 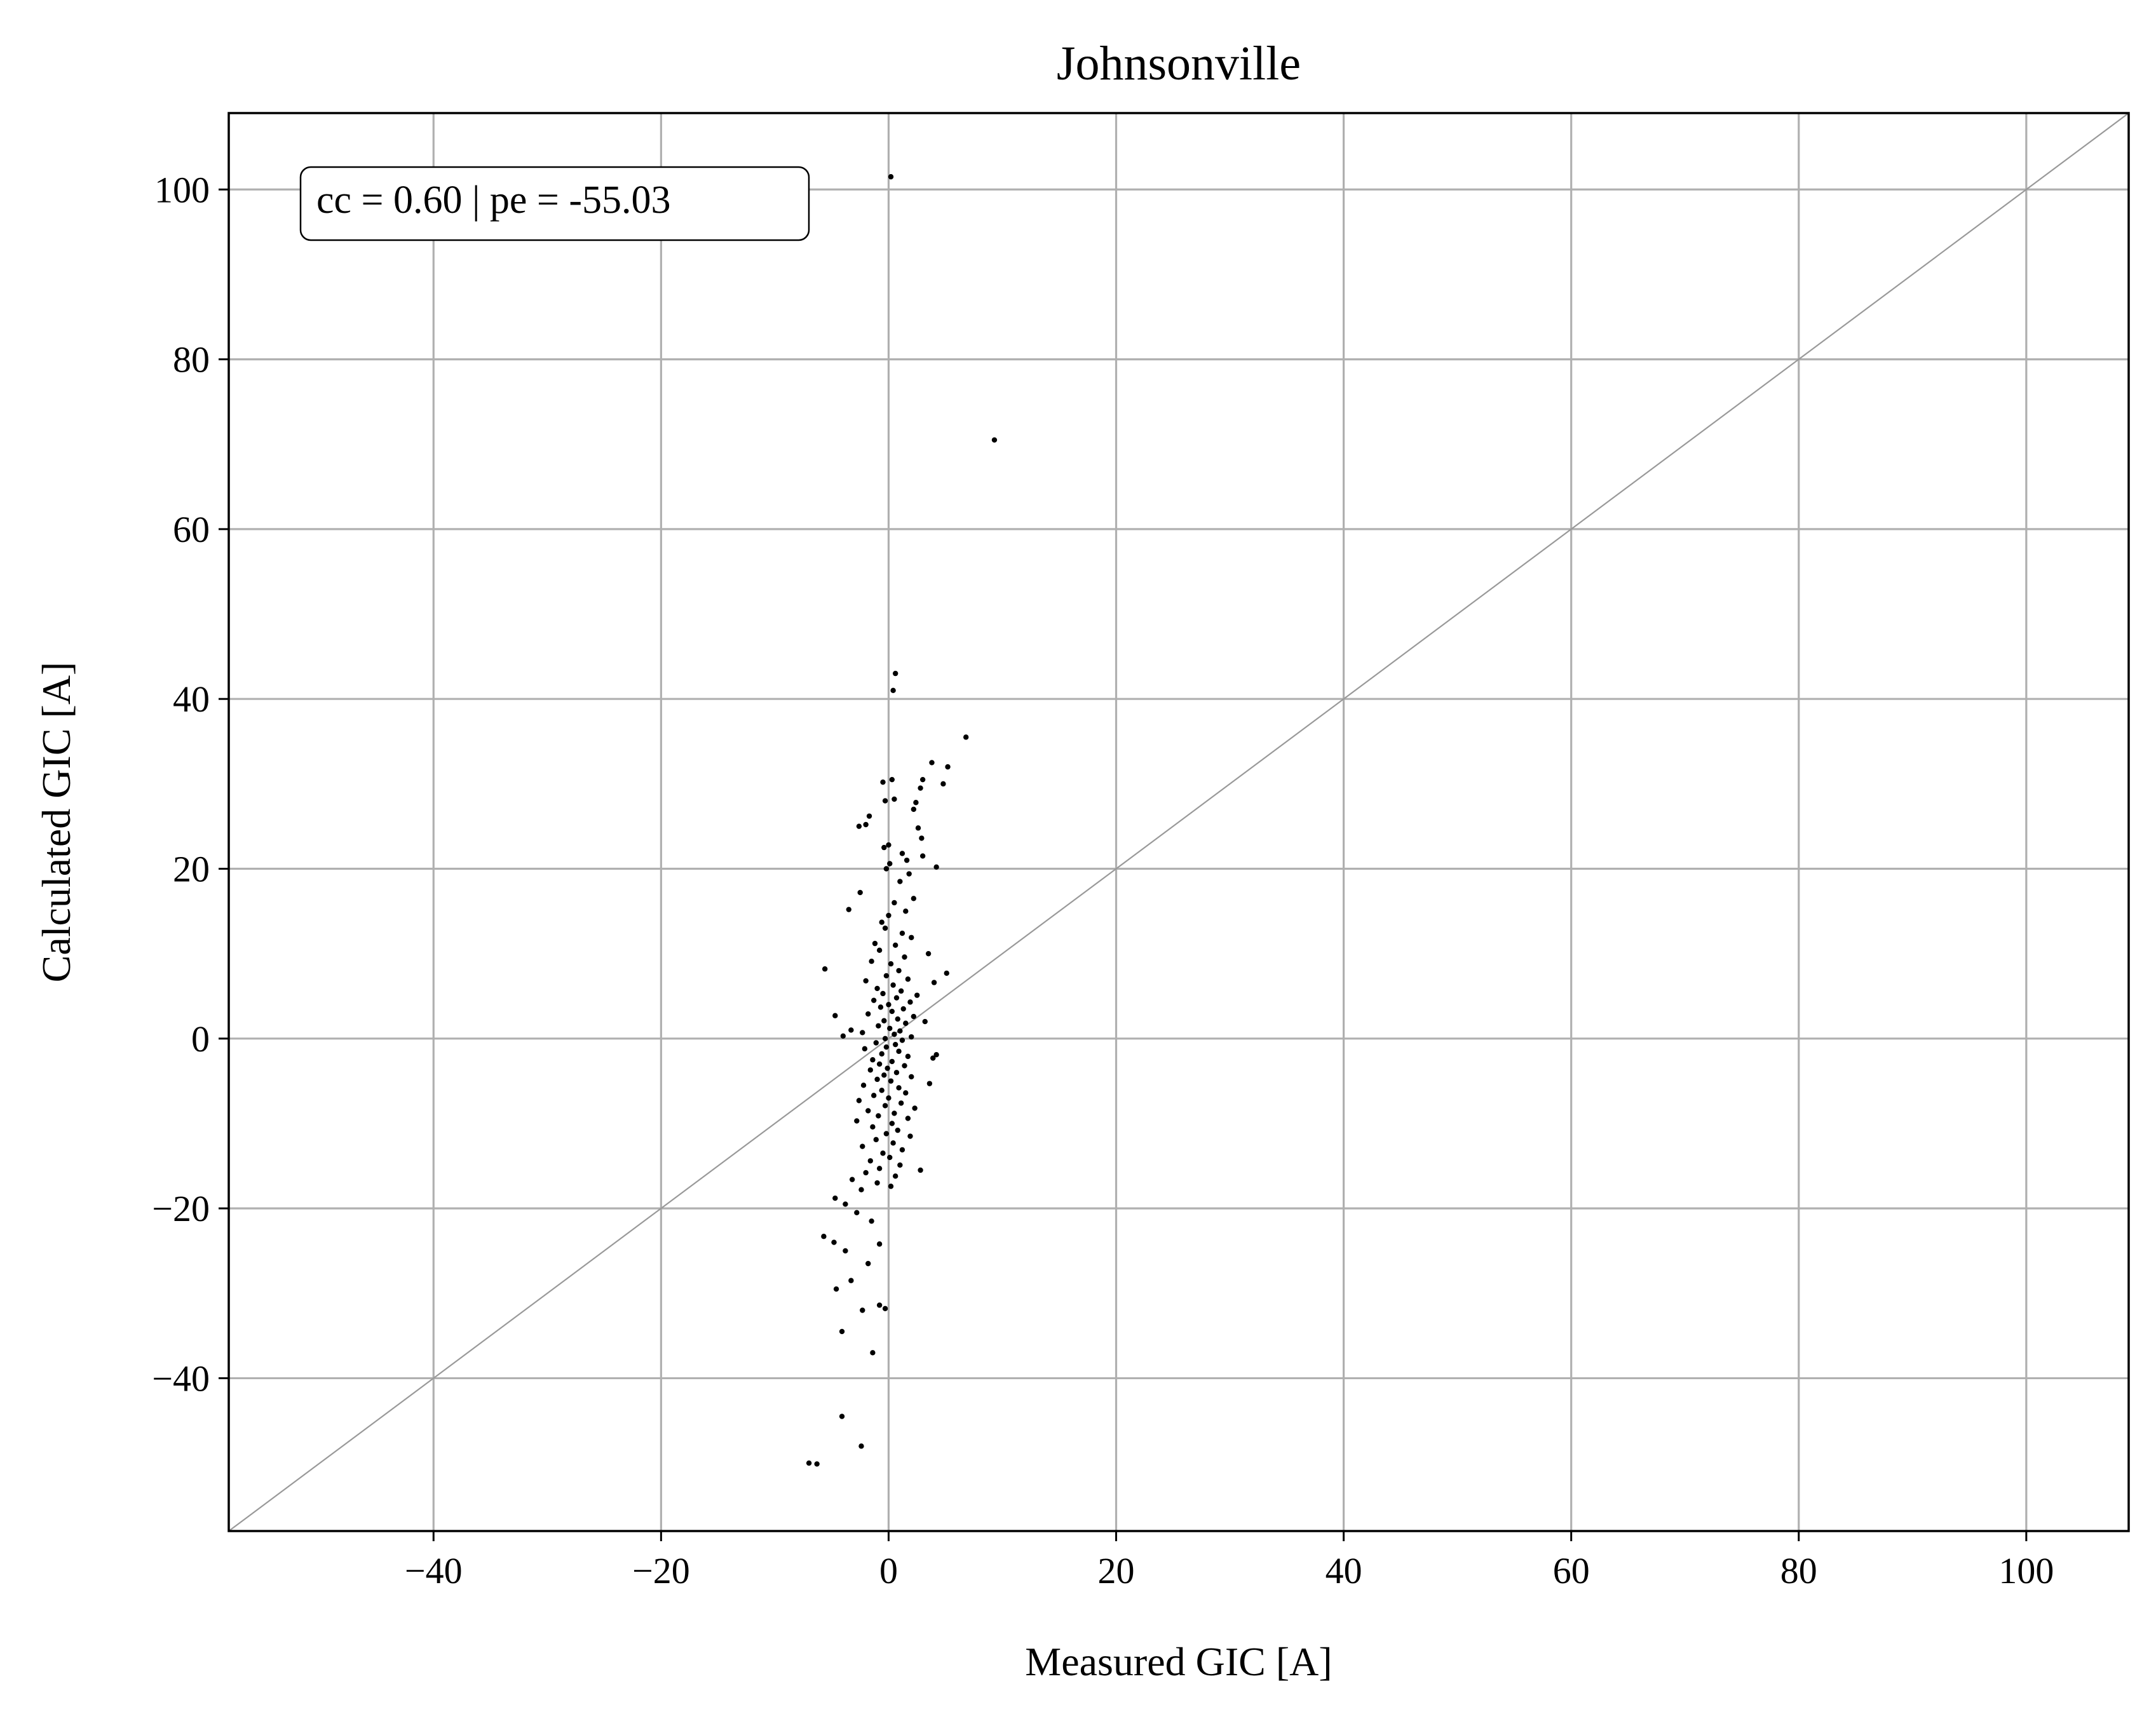 I want to click on y-tick-label: 40, so click(x=191, y=699).